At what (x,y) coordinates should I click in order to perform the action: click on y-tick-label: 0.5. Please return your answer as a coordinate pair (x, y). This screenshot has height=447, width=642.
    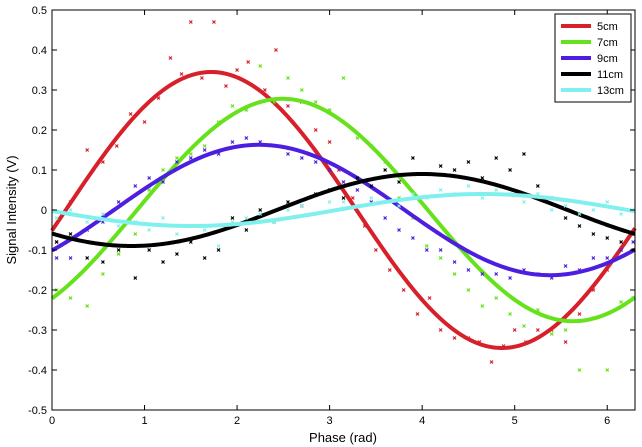
    Looking at the image, I should click on (39, 11).